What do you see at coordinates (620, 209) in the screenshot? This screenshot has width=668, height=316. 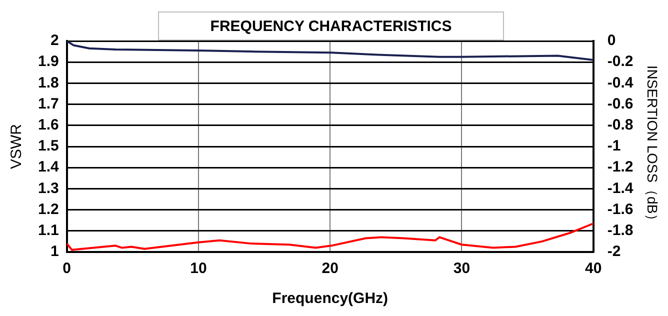 I see `y2-tick-label: -1.6` at bounding box center [620, 209].